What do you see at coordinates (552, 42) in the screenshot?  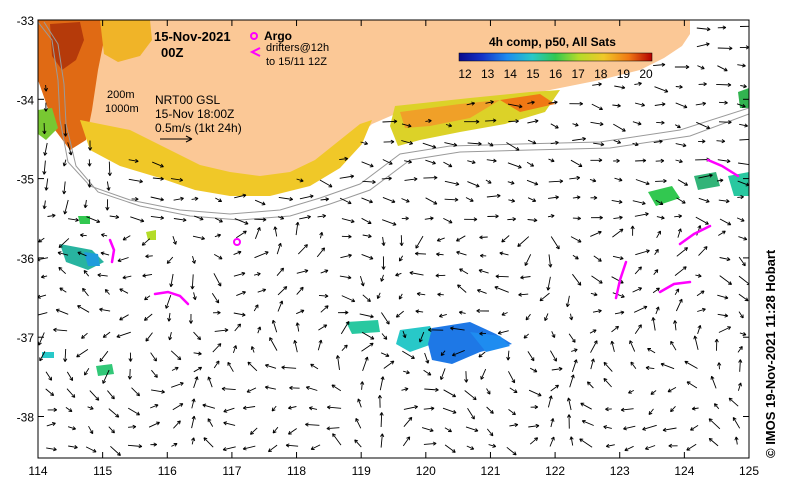 I see `colorbar-title: 4h comp, p50, All Sats` at bounding box center [552, 42].